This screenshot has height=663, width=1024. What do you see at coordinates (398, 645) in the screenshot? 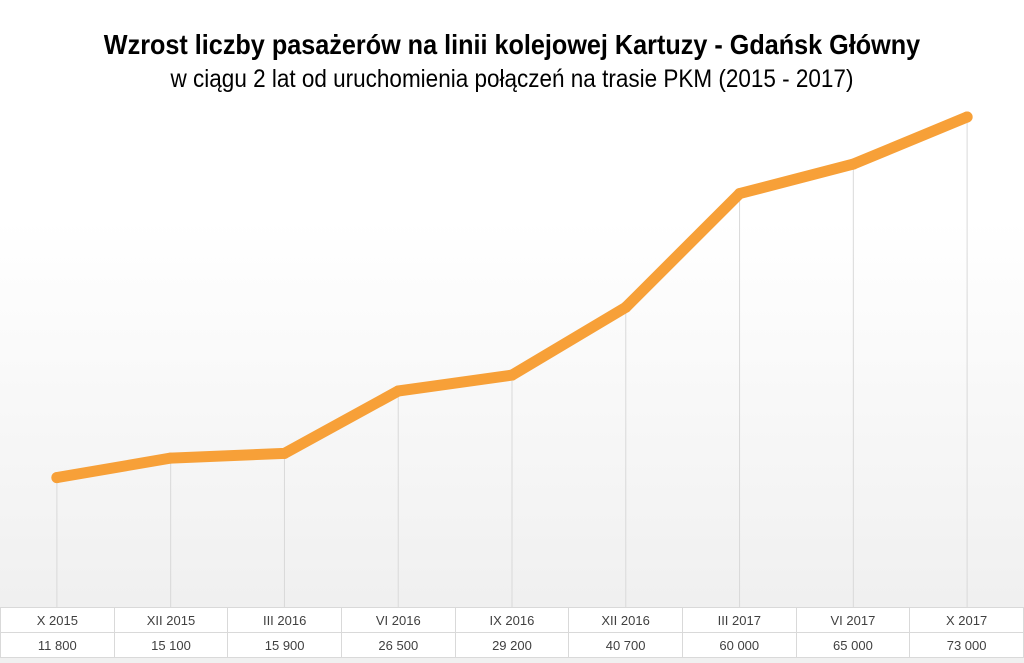
I see `value-label: 26 500` at bounding box center [398, 645].